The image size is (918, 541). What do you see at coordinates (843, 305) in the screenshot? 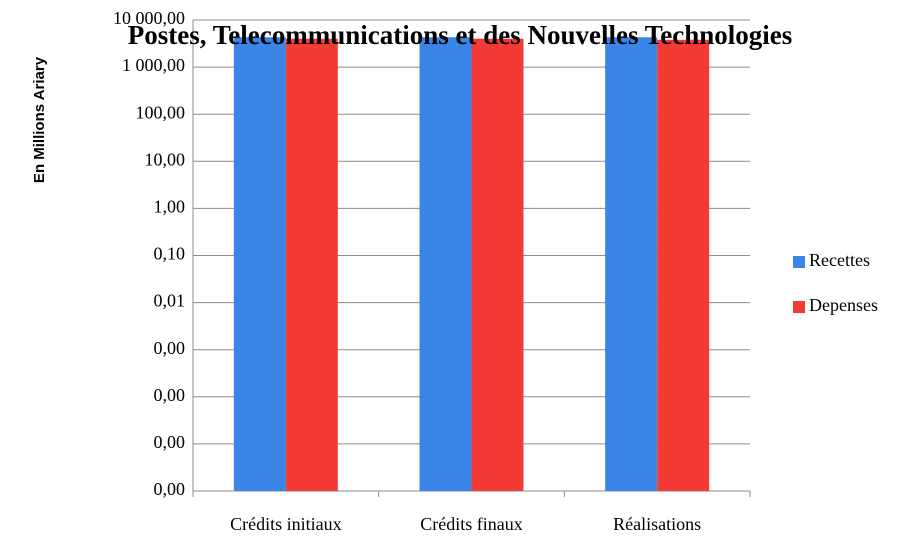
I see `legend-label: Depenses` at bounding box center [843, 305].